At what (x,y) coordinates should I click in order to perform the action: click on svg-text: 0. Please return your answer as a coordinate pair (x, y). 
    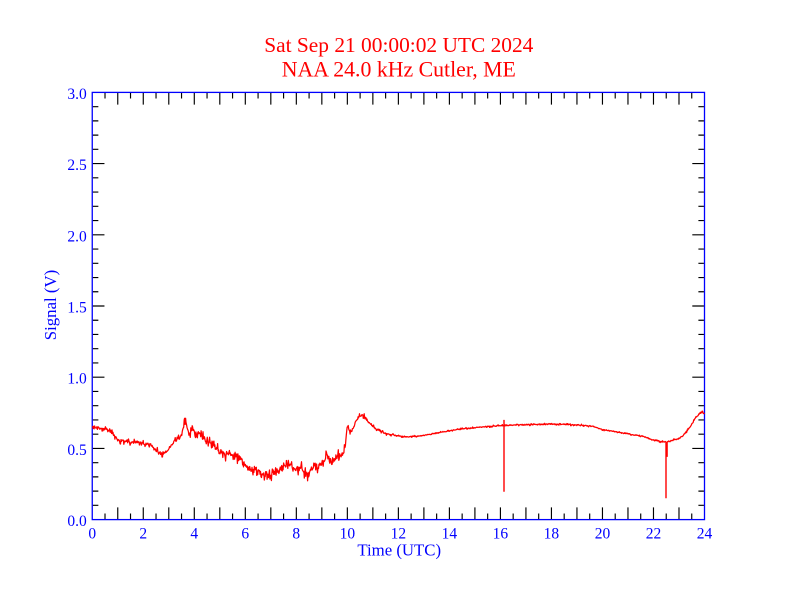
    Looking at the image, I should click on (92, 534).